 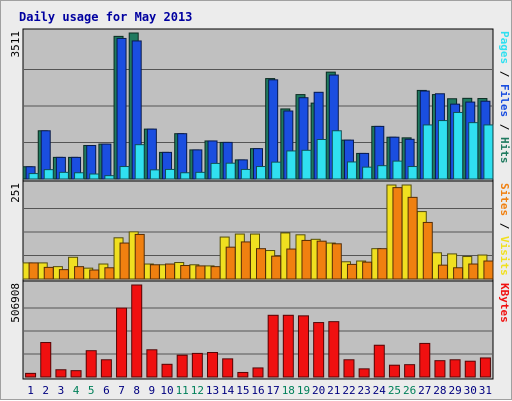 I want to click on x-tick-label-day-29: 29, so click(x=454, y=390).